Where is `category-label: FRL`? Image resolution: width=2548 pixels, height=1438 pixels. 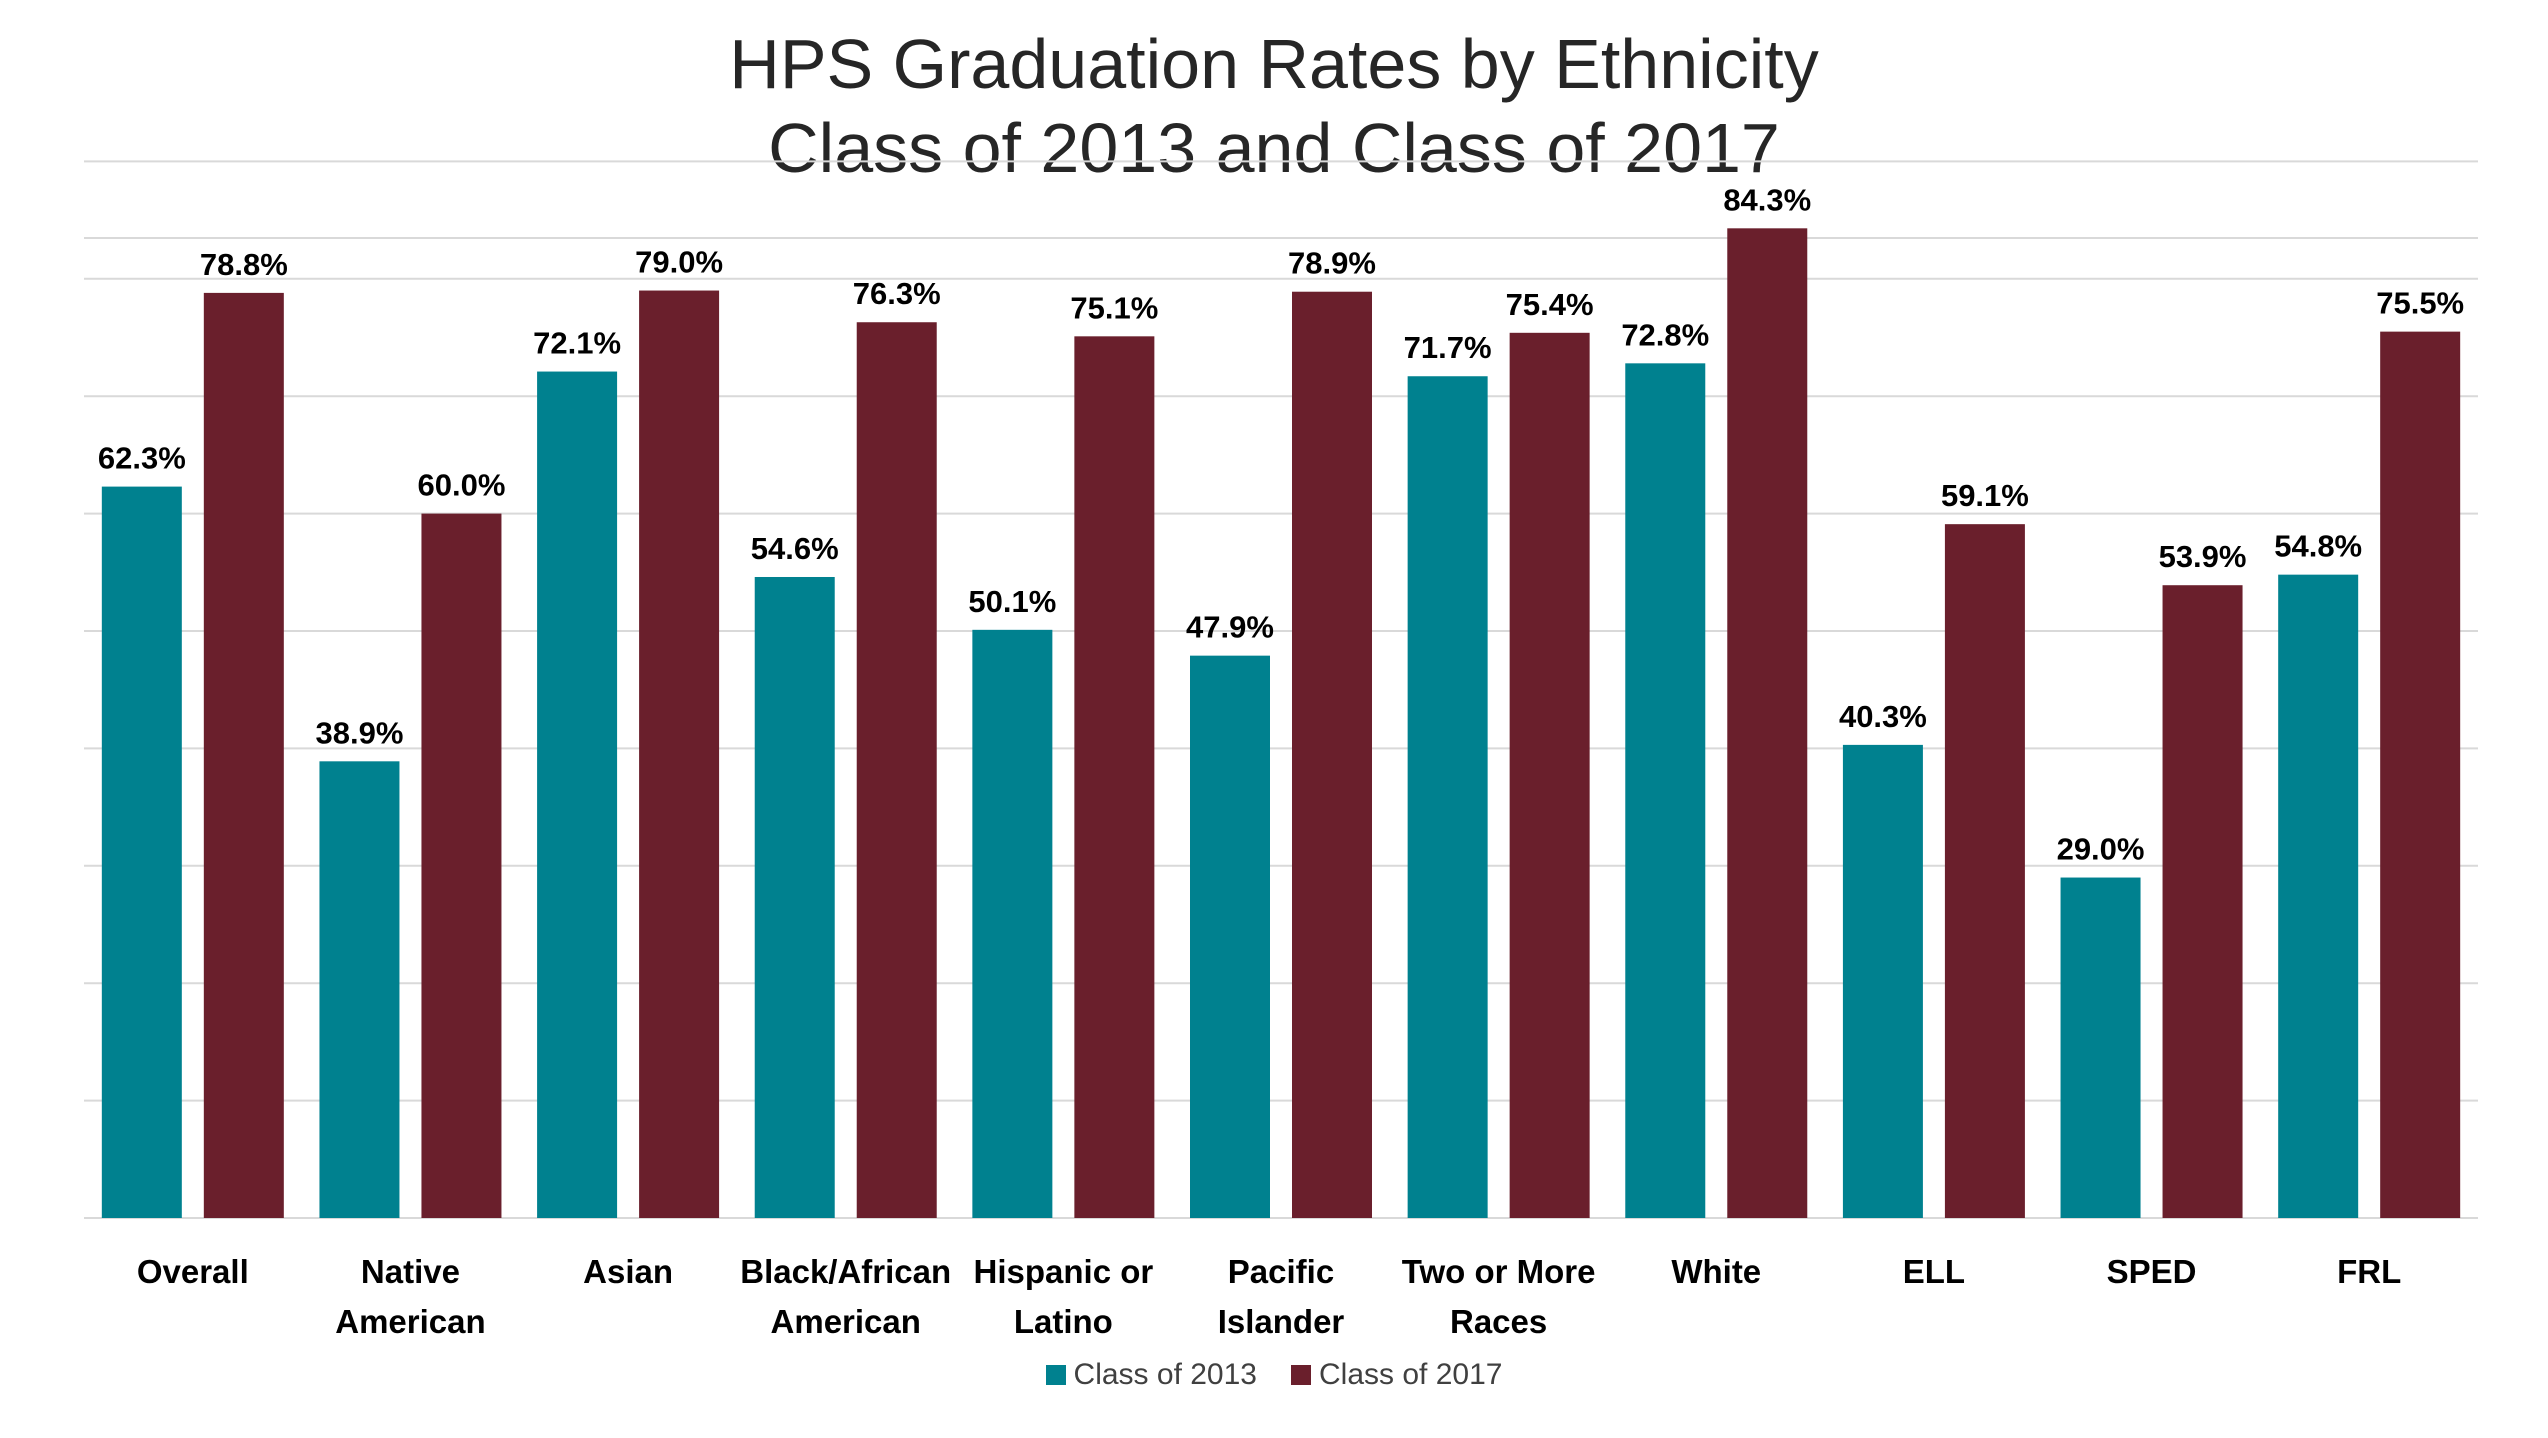
category-label: FRL is located at coordinates (2369, 1271).